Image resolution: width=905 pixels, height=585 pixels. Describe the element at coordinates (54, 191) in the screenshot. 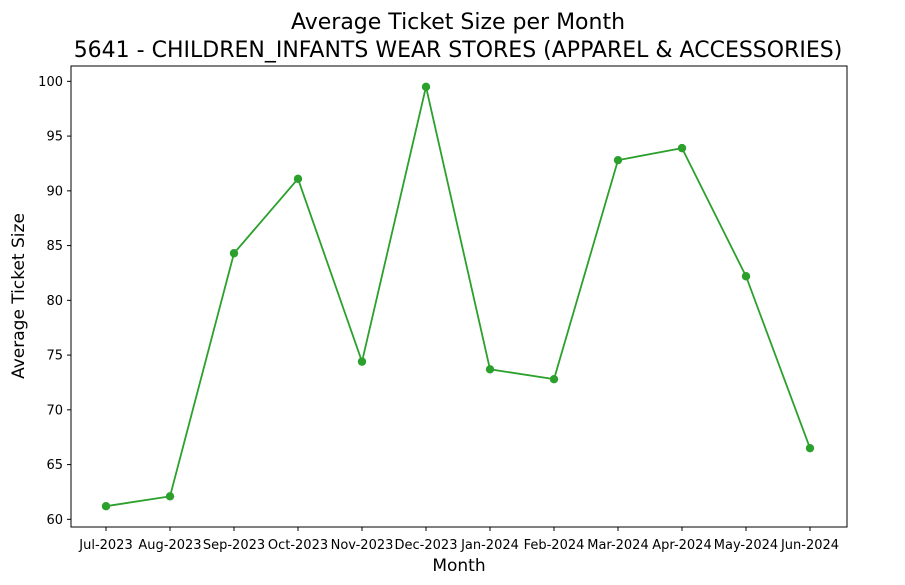

I see `y-tick-label: 90` at that location.